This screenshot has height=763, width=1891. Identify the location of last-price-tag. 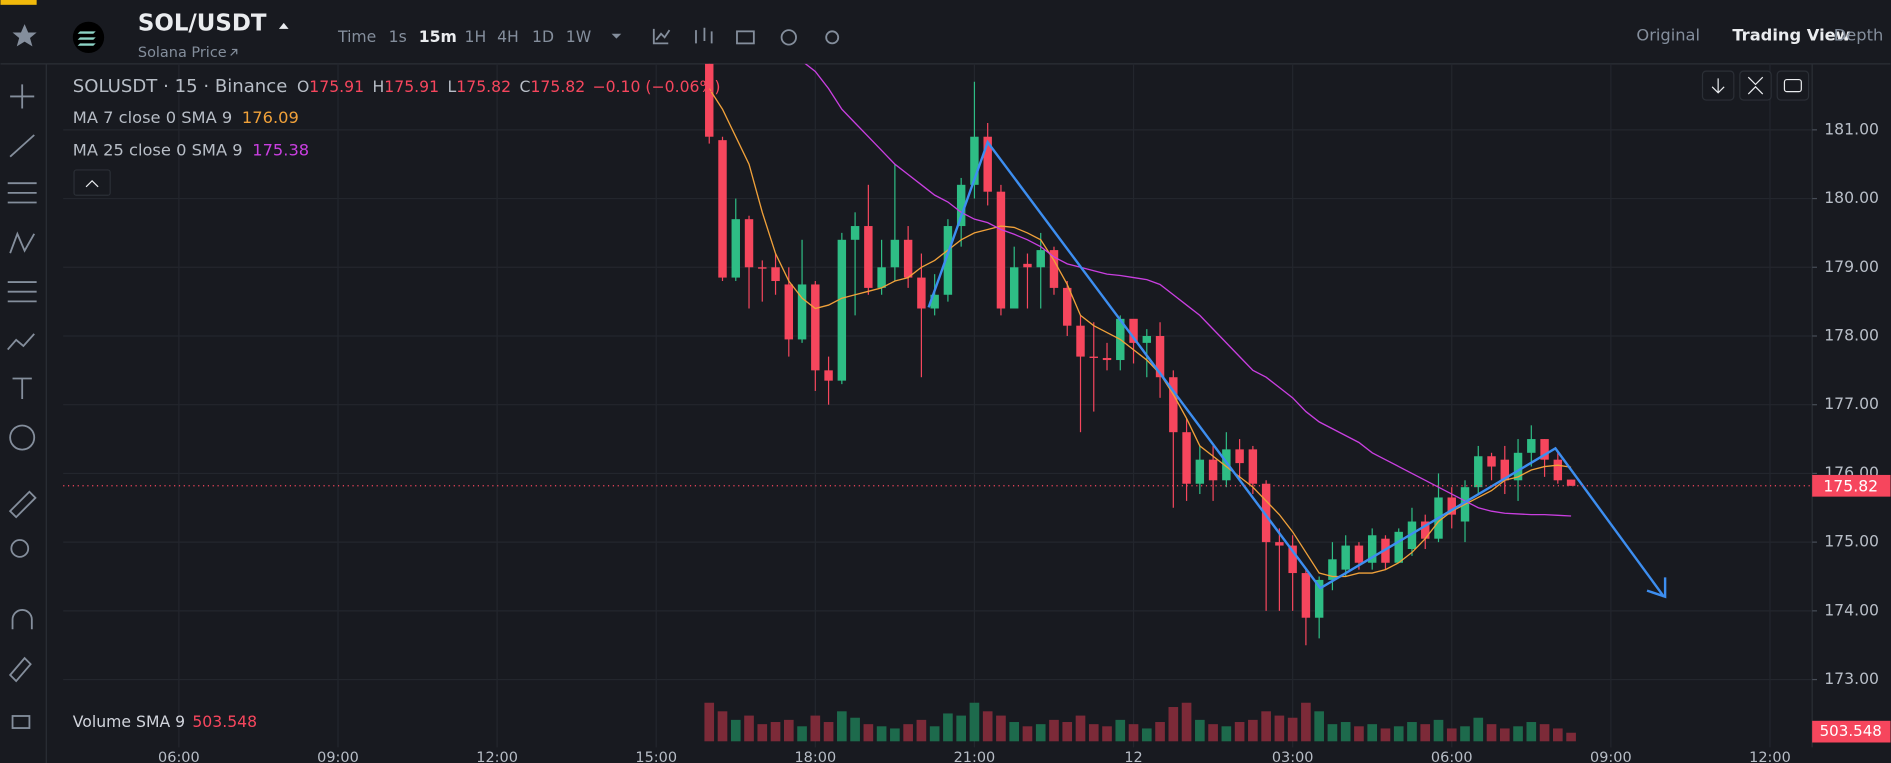
(1851, 485).